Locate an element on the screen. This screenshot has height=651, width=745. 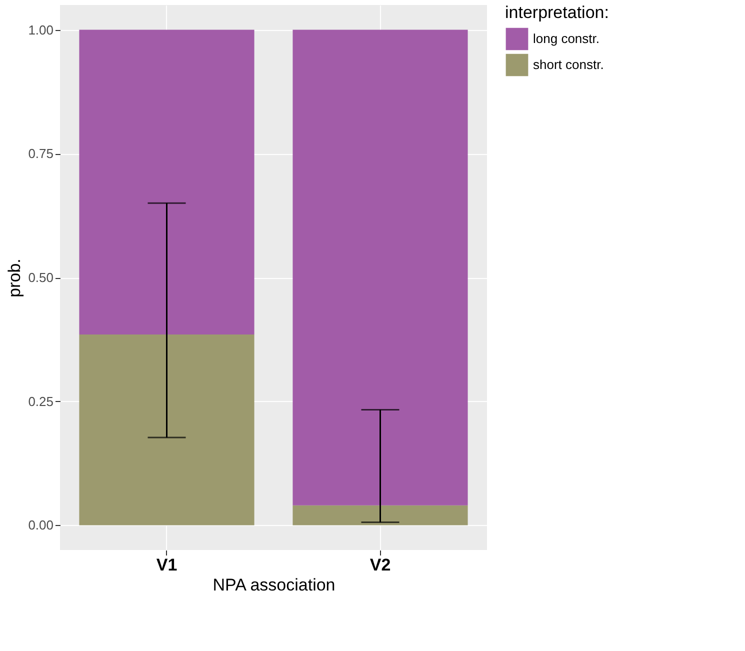
x-tick-label: V2 is located at coordinates (380, 565).